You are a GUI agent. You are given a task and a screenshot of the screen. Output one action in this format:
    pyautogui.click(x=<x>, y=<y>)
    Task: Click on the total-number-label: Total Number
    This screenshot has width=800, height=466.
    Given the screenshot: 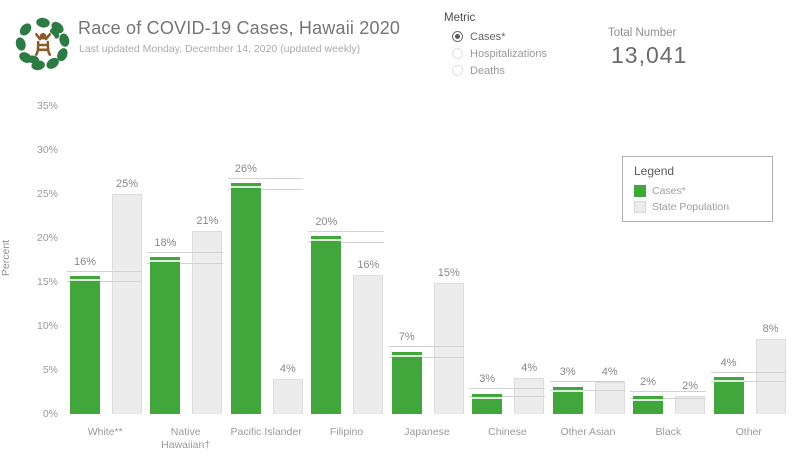 What is the action you would take?
    pyautogui.click(x=642, y=33)
    